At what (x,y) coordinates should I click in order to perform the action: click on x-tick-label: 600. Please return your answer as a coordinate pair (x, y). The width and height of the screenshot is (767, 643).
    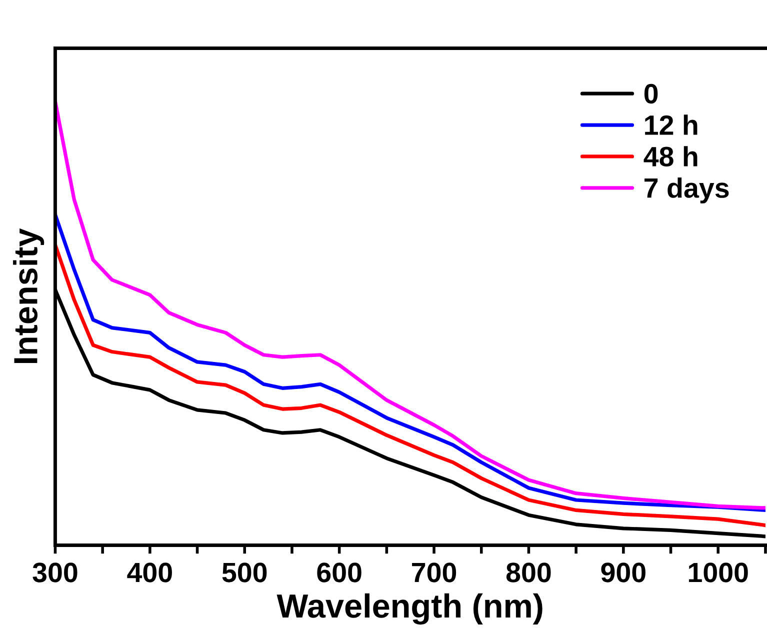
    Looking at the image, I should click on (339, 572).